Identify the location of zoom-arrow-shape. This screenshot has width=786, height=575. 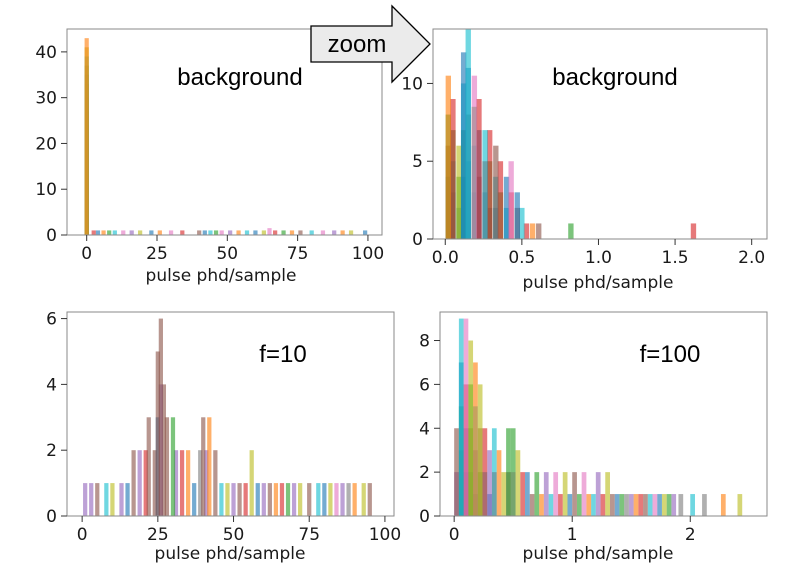
(370, 44).